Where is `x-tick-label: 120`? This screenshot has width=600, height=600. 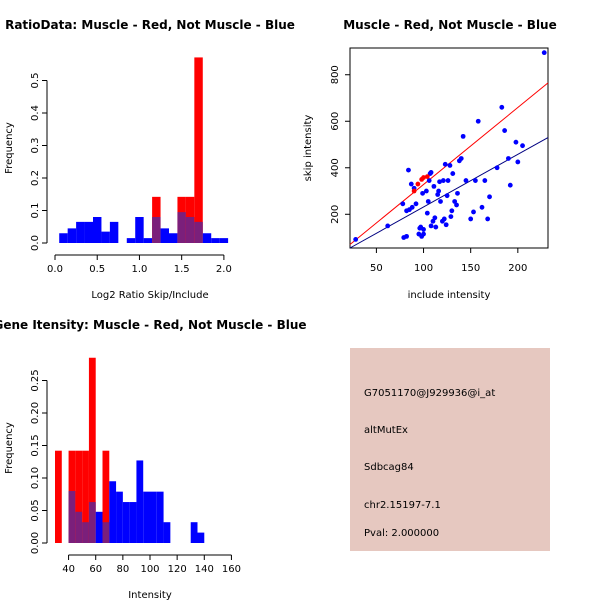
x-tick-label: 120 is located at coordinates (177, 569).